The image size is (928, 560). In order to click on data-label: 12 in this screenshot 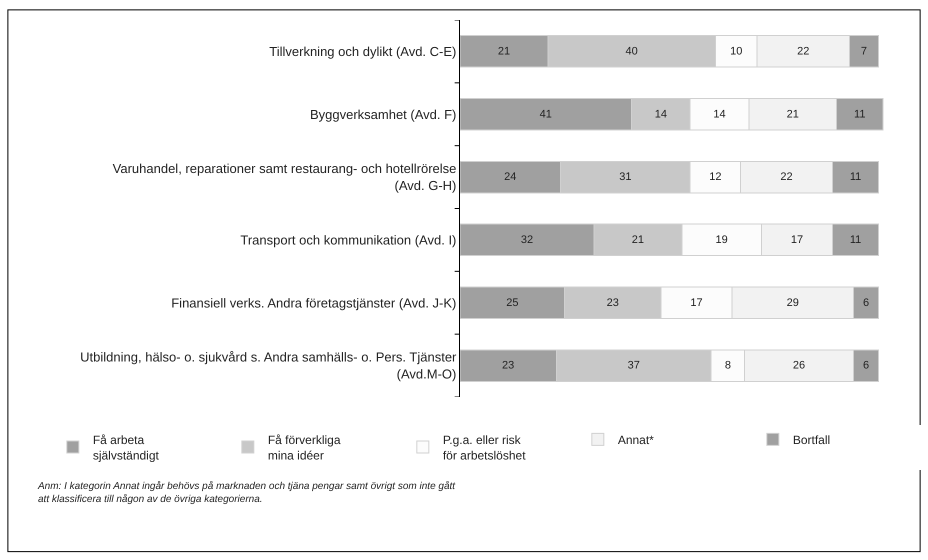, I will do `click(715, 177)`.